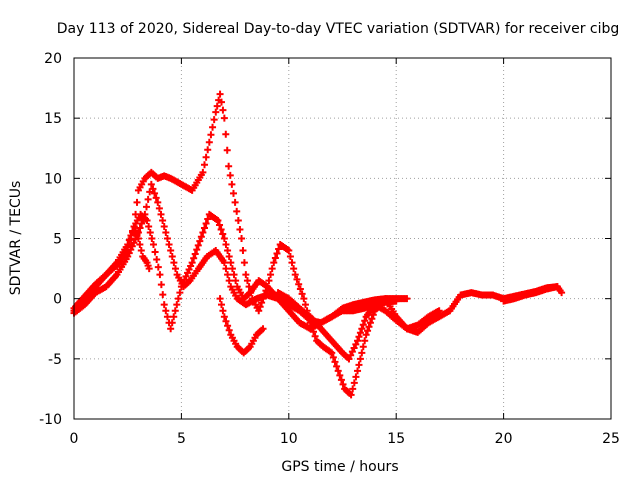  Describe the element at coordinates (57, 300) in the screenshot. I see `y-tick-label: 0` at that location.